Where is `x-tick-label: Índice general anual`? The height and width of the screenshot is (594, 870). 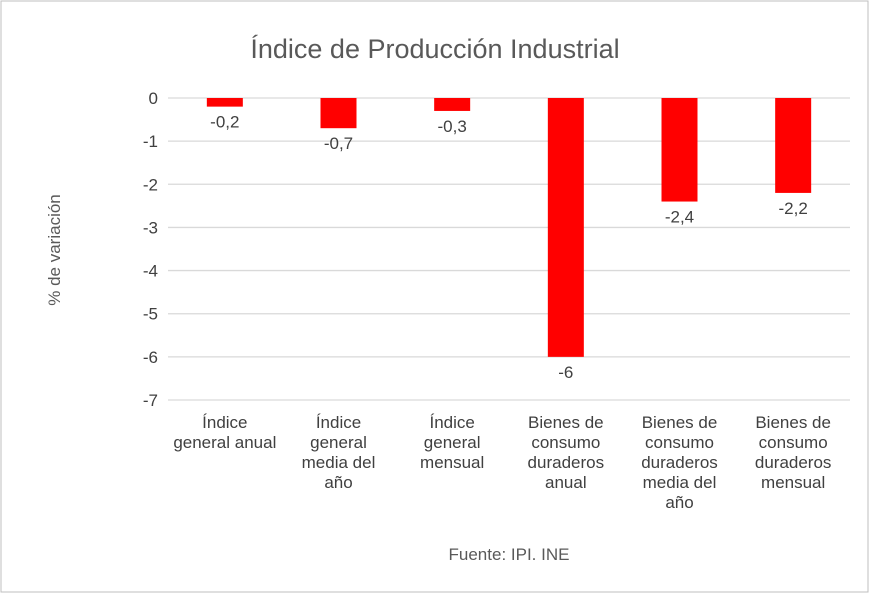 x-tick-label: Índice general anual is located at coordinates (224, 432).